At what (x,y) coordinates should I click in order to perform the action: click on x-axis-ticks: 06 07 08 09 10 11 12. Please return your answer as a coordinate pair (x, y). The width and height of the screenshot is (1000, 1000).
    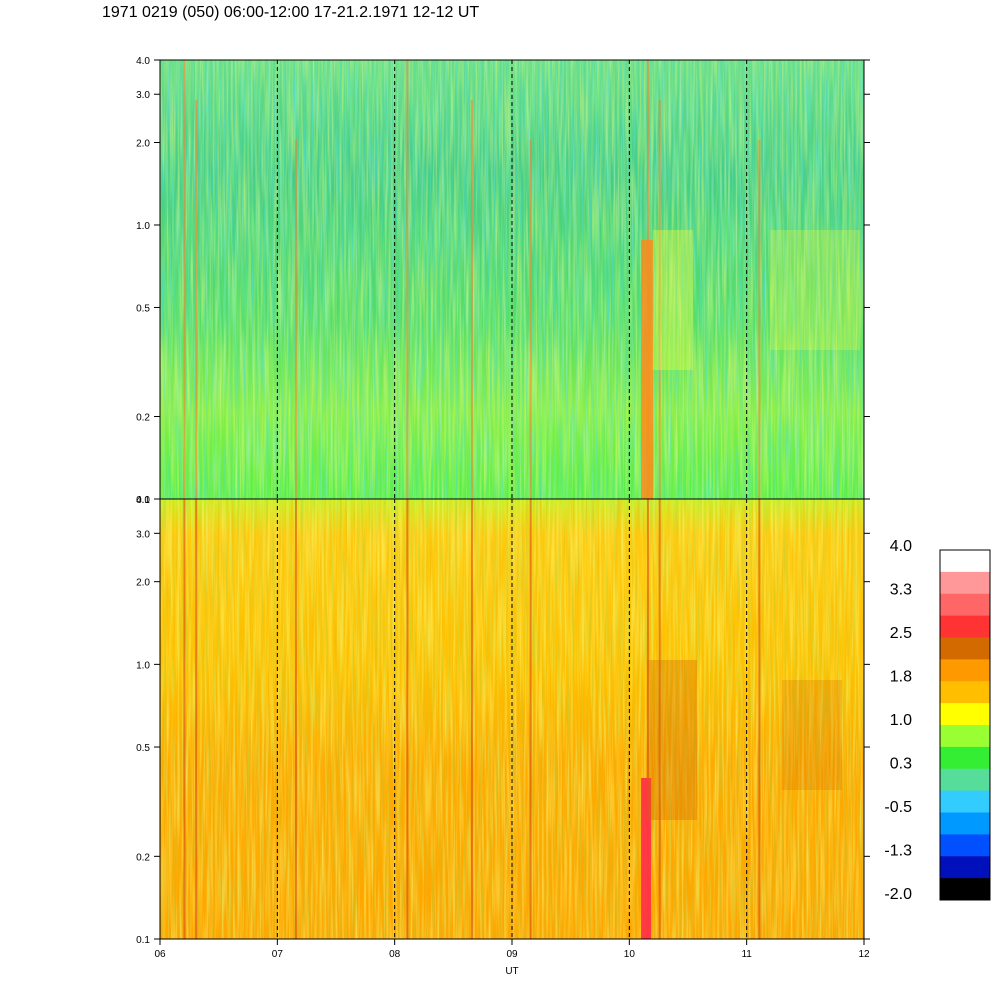
    Looking at the image, I should click on (512, 949).